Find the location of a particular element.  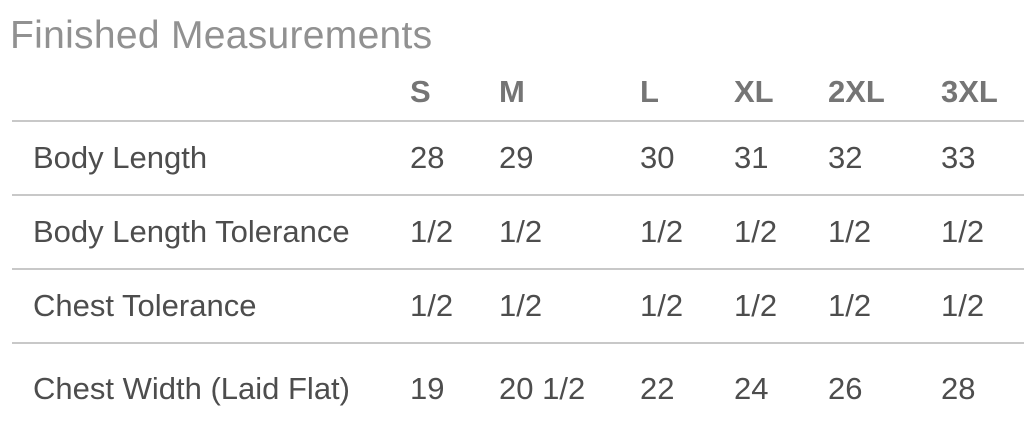

column-header-xl: XL is located at coordinates (781, 90).